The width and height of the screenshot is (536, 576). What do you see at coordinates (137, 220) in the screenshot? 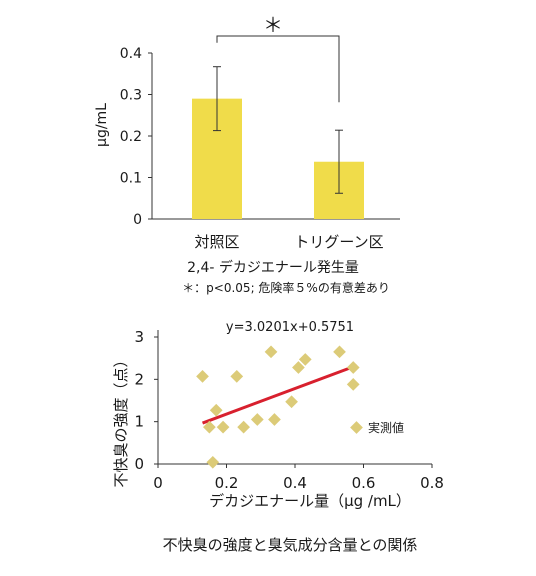
I see `bar-y-tick-label: 0` at bounding box center [137, 220].